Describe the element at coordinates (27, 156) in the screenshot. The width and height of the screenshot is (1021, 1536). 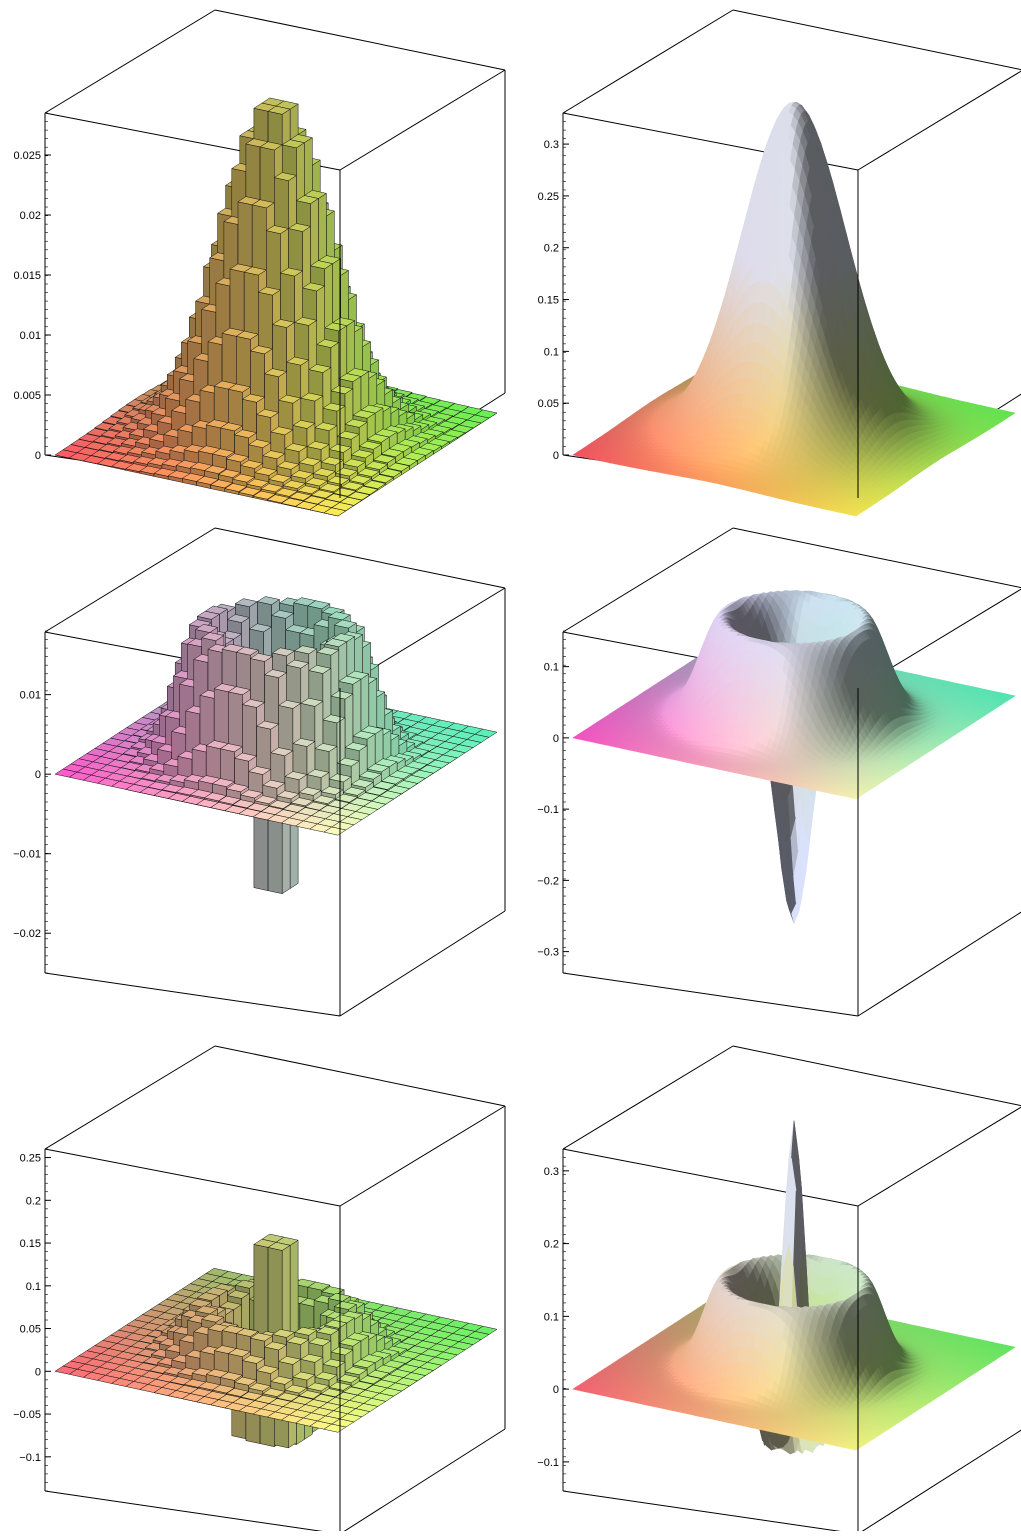
I see `z-tick-label: 0.025` at that location.